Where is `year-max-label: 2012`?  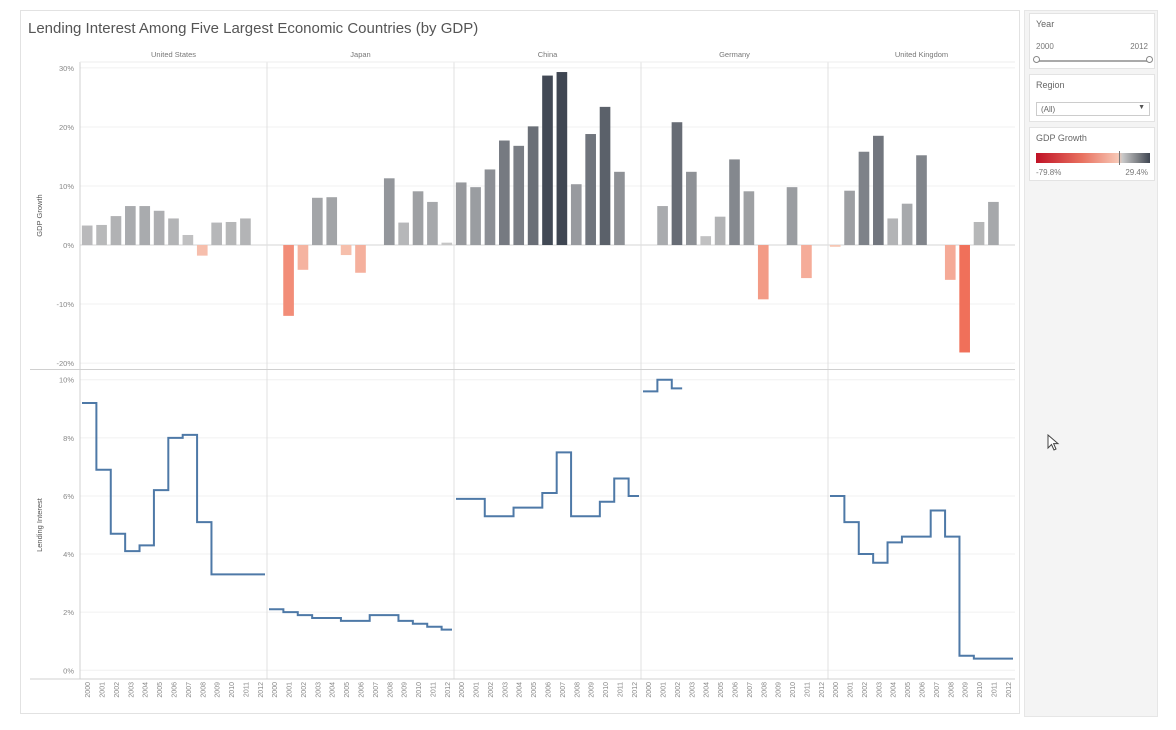
year-max-label: 2012 is located at coordinates (1139, 46).